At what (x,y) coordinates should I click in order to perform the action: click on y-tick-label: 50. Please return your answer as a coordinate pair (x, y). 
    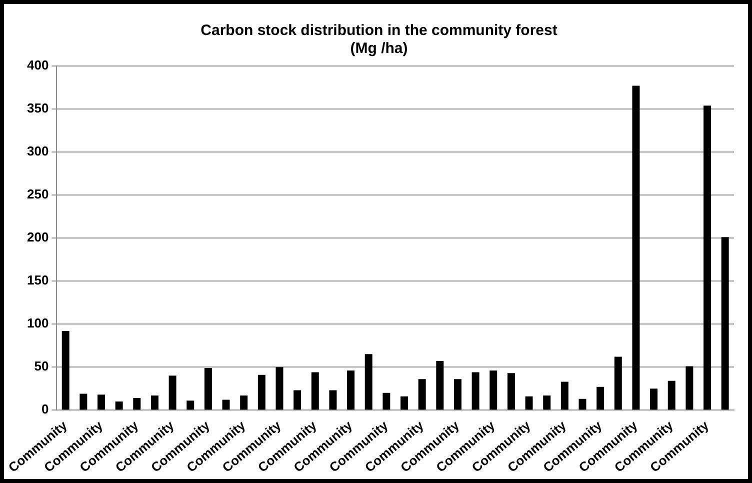
    Looking at the image, I should click on (41, 366).